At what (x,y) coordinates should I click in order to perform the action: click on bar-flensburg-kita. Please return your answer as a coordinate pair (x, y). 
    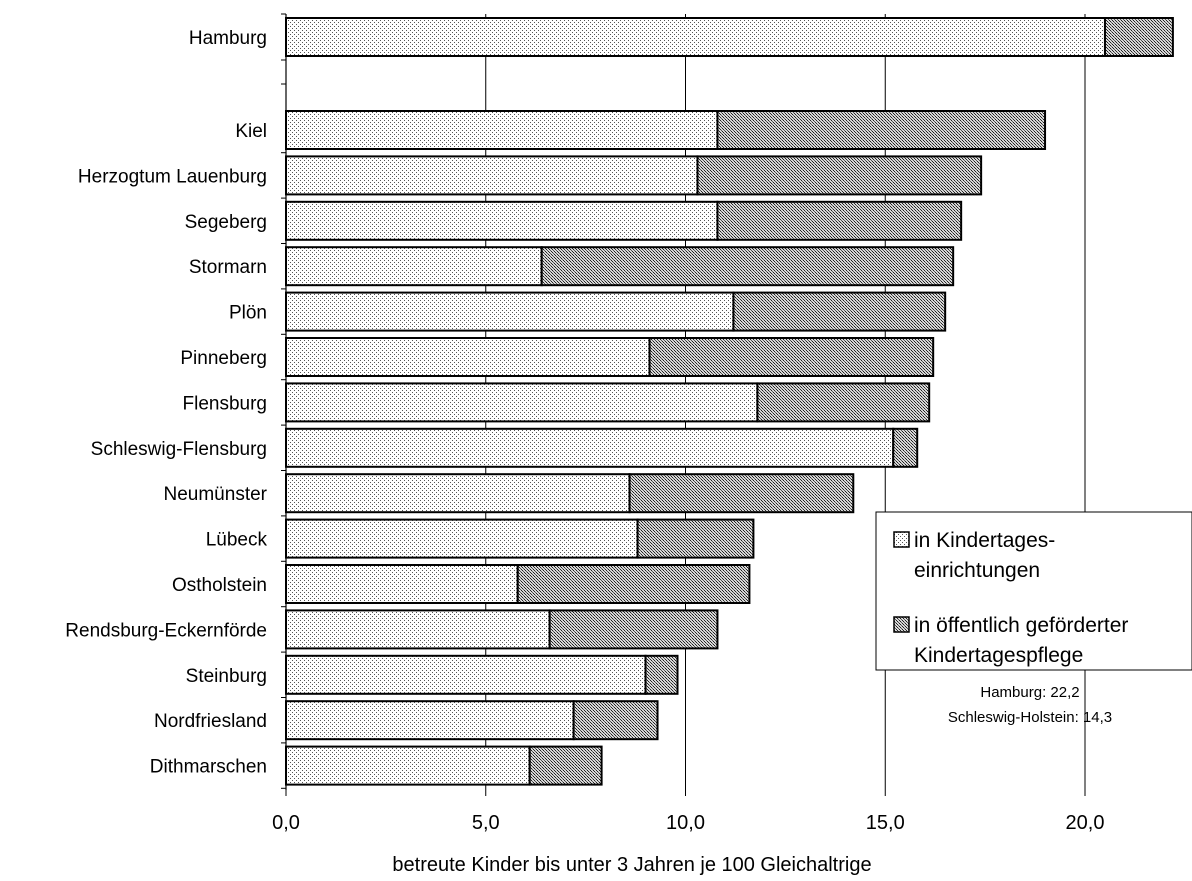
    Looking at the image, I should click on (522, 402).